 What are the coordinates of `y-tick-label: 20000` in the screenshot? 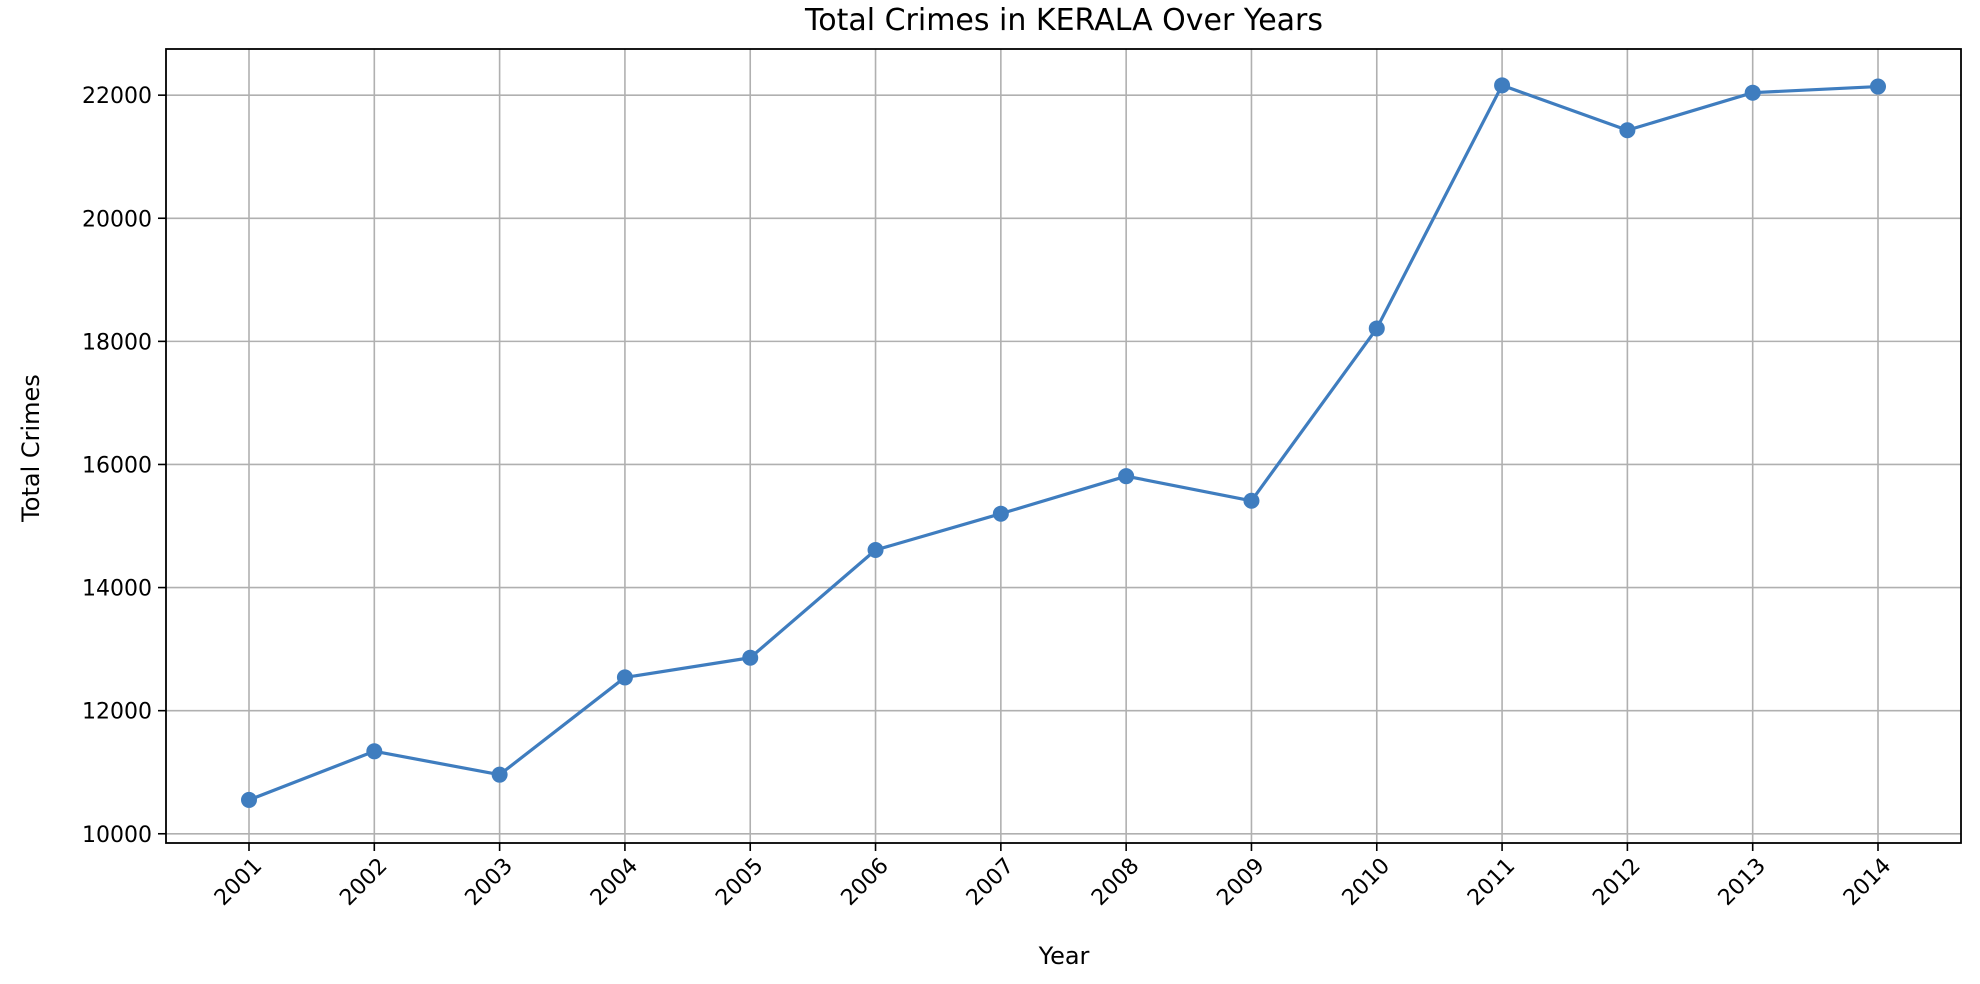 It's located at (117, 219).